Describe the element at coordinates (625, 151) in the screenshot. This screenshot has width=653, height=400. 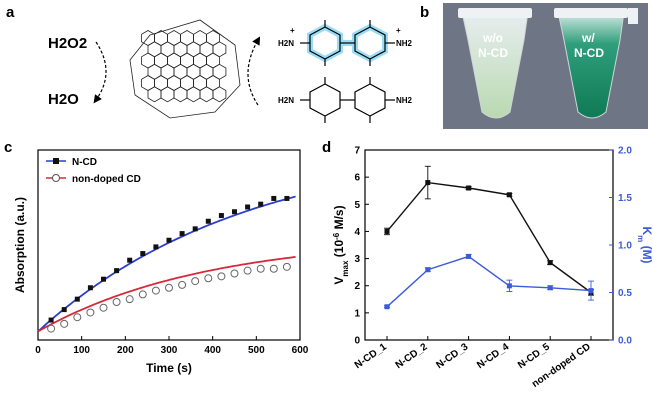
I see `chart-d-right-tick-label: 2.0` at that location.